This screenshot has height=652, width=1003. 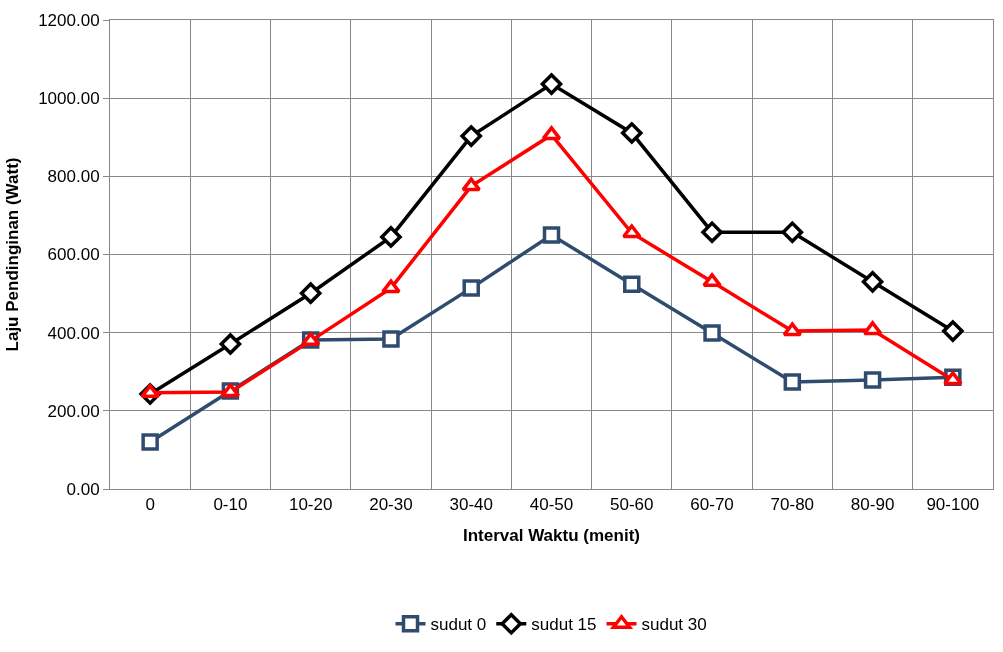 What do you see at coordinates (953, 505) in the screenshot?
I see `x-tick-label: 90-100` at bounding box center [953, 505].